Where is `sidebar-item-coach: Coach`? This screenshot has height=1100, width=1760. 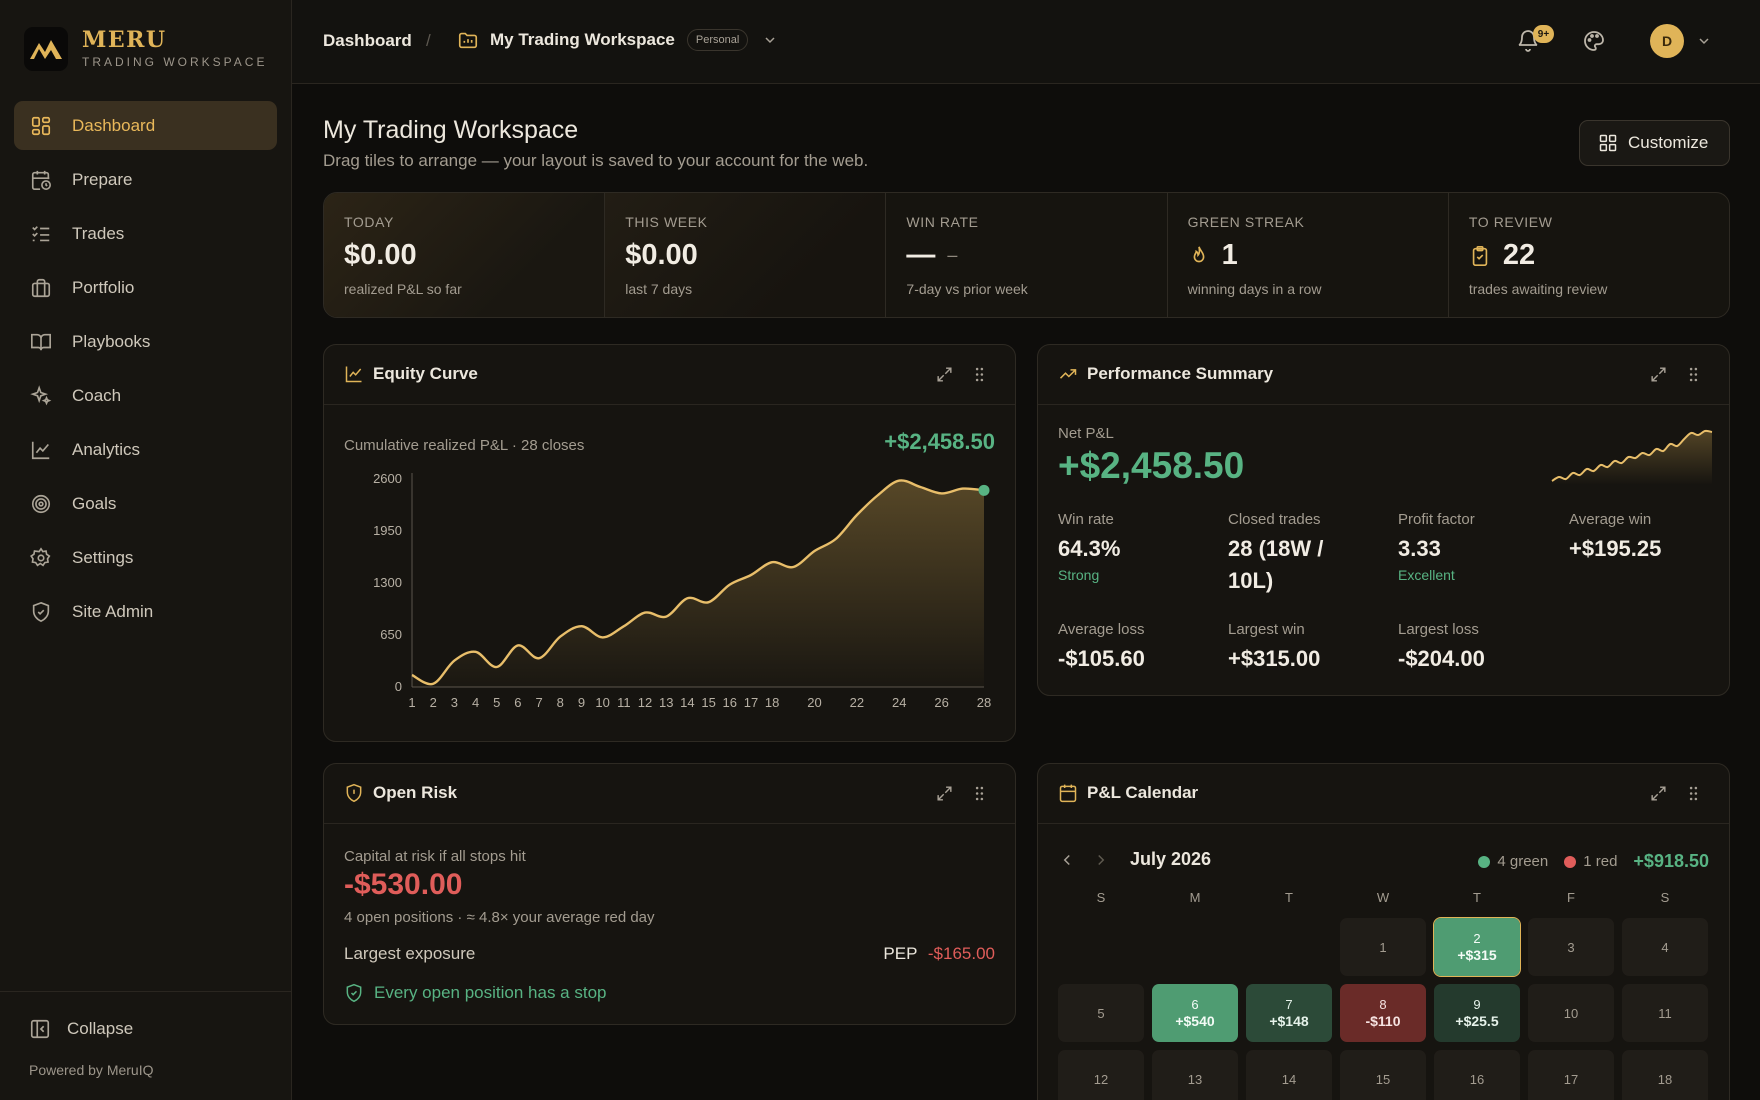 sidebar-item-coach: Coach is located at coordinates (145, 395).